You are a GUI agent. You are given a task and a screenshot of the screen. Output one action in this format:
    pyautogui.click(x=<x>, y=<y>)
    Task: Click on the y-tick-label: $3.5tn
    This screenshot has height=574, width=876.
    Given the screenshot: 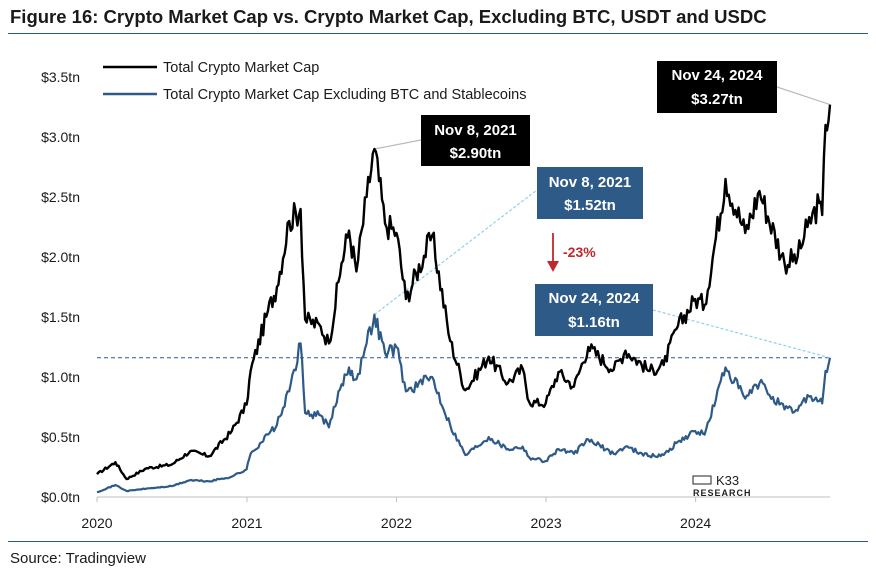 What is the action you would take?
    pyautogui.click(x=60, y=77)
    